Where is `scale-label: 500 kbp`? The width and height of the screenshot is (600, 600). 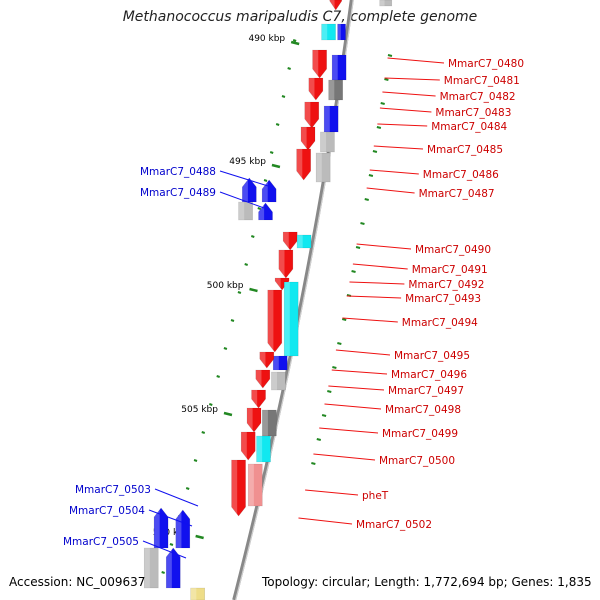 scale-label: 500 kbp is located at coordinates (225, 286).